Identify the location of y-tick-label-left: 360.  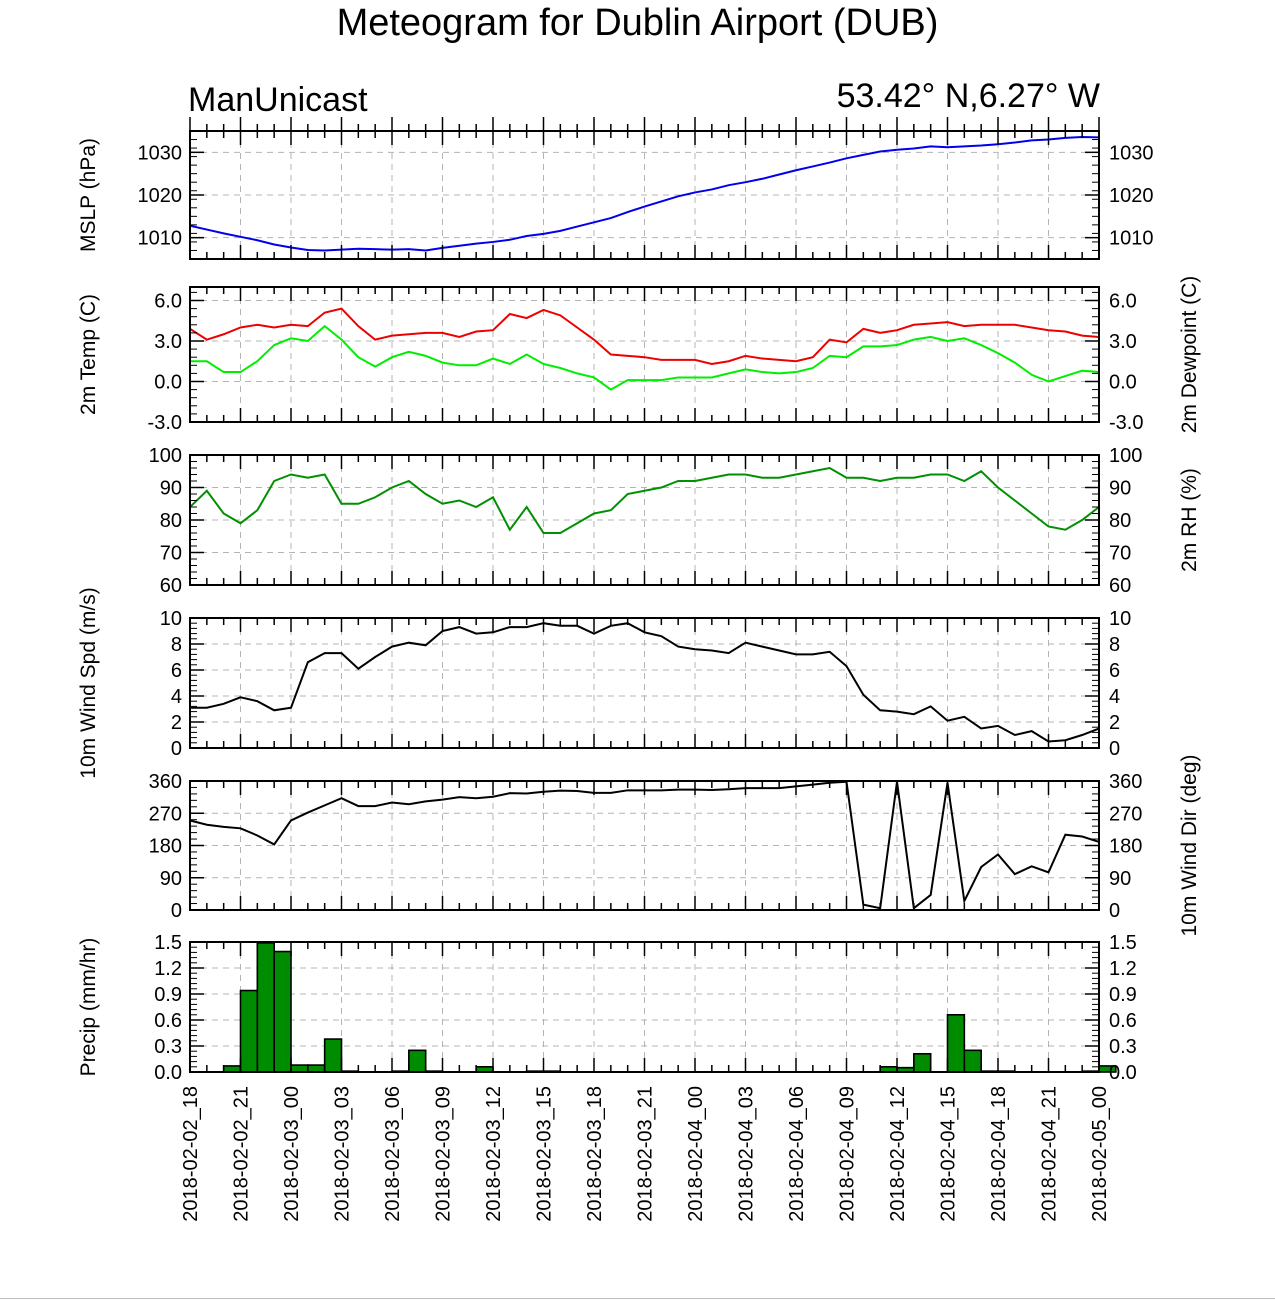
(165, 782).